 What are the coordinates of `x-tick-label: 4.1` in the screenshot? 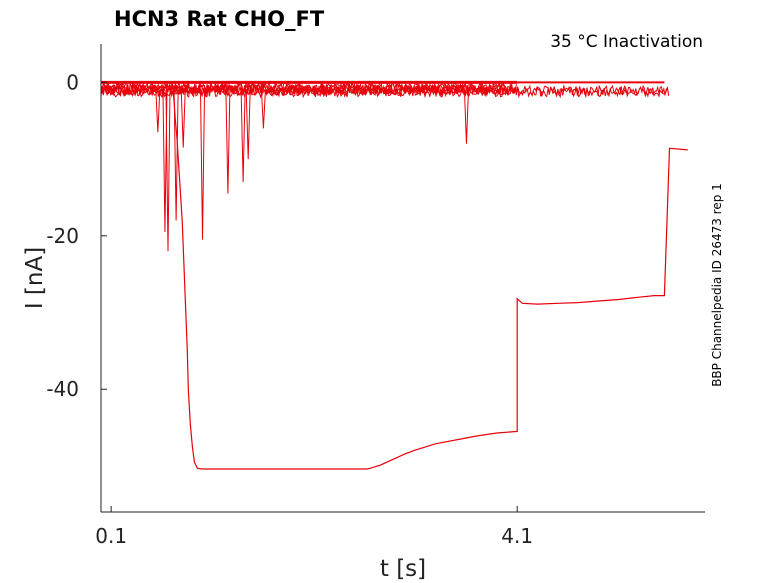 It's located at (517, 536).